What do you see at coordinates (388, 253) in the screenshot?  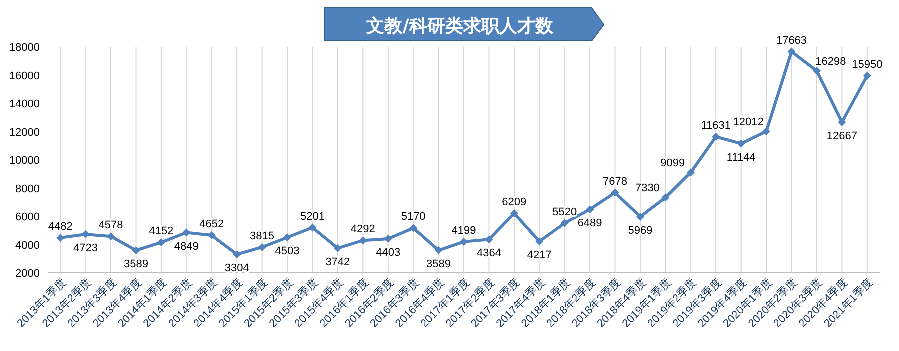 I see `data-label: 4403` at bounding box center [388, 253].